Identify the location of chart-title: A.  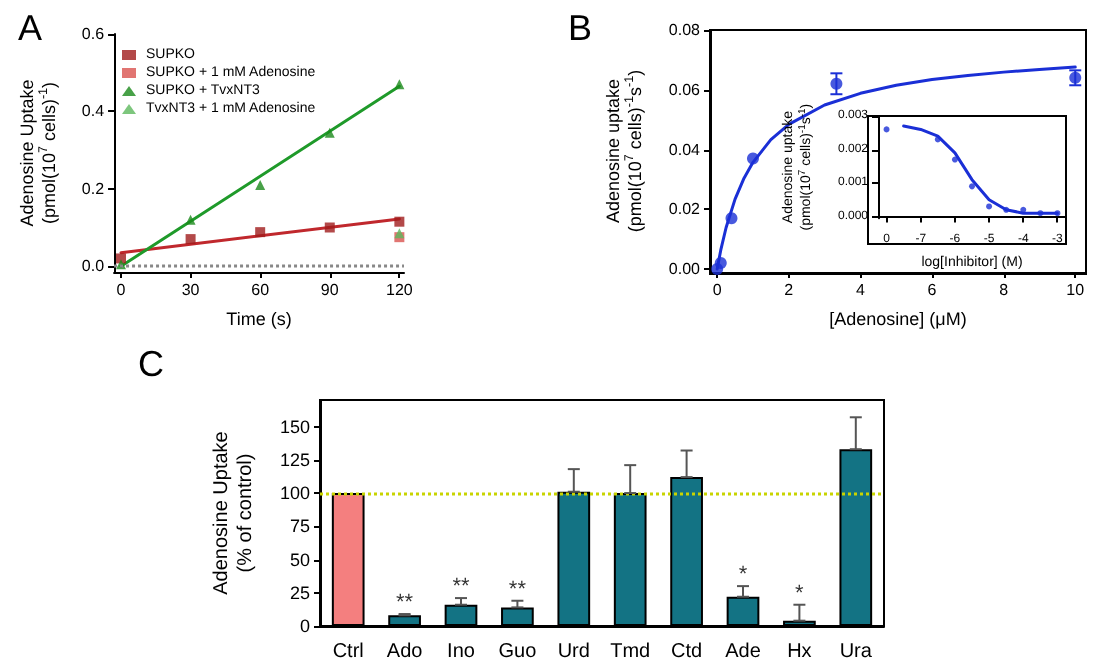
(30, 28).